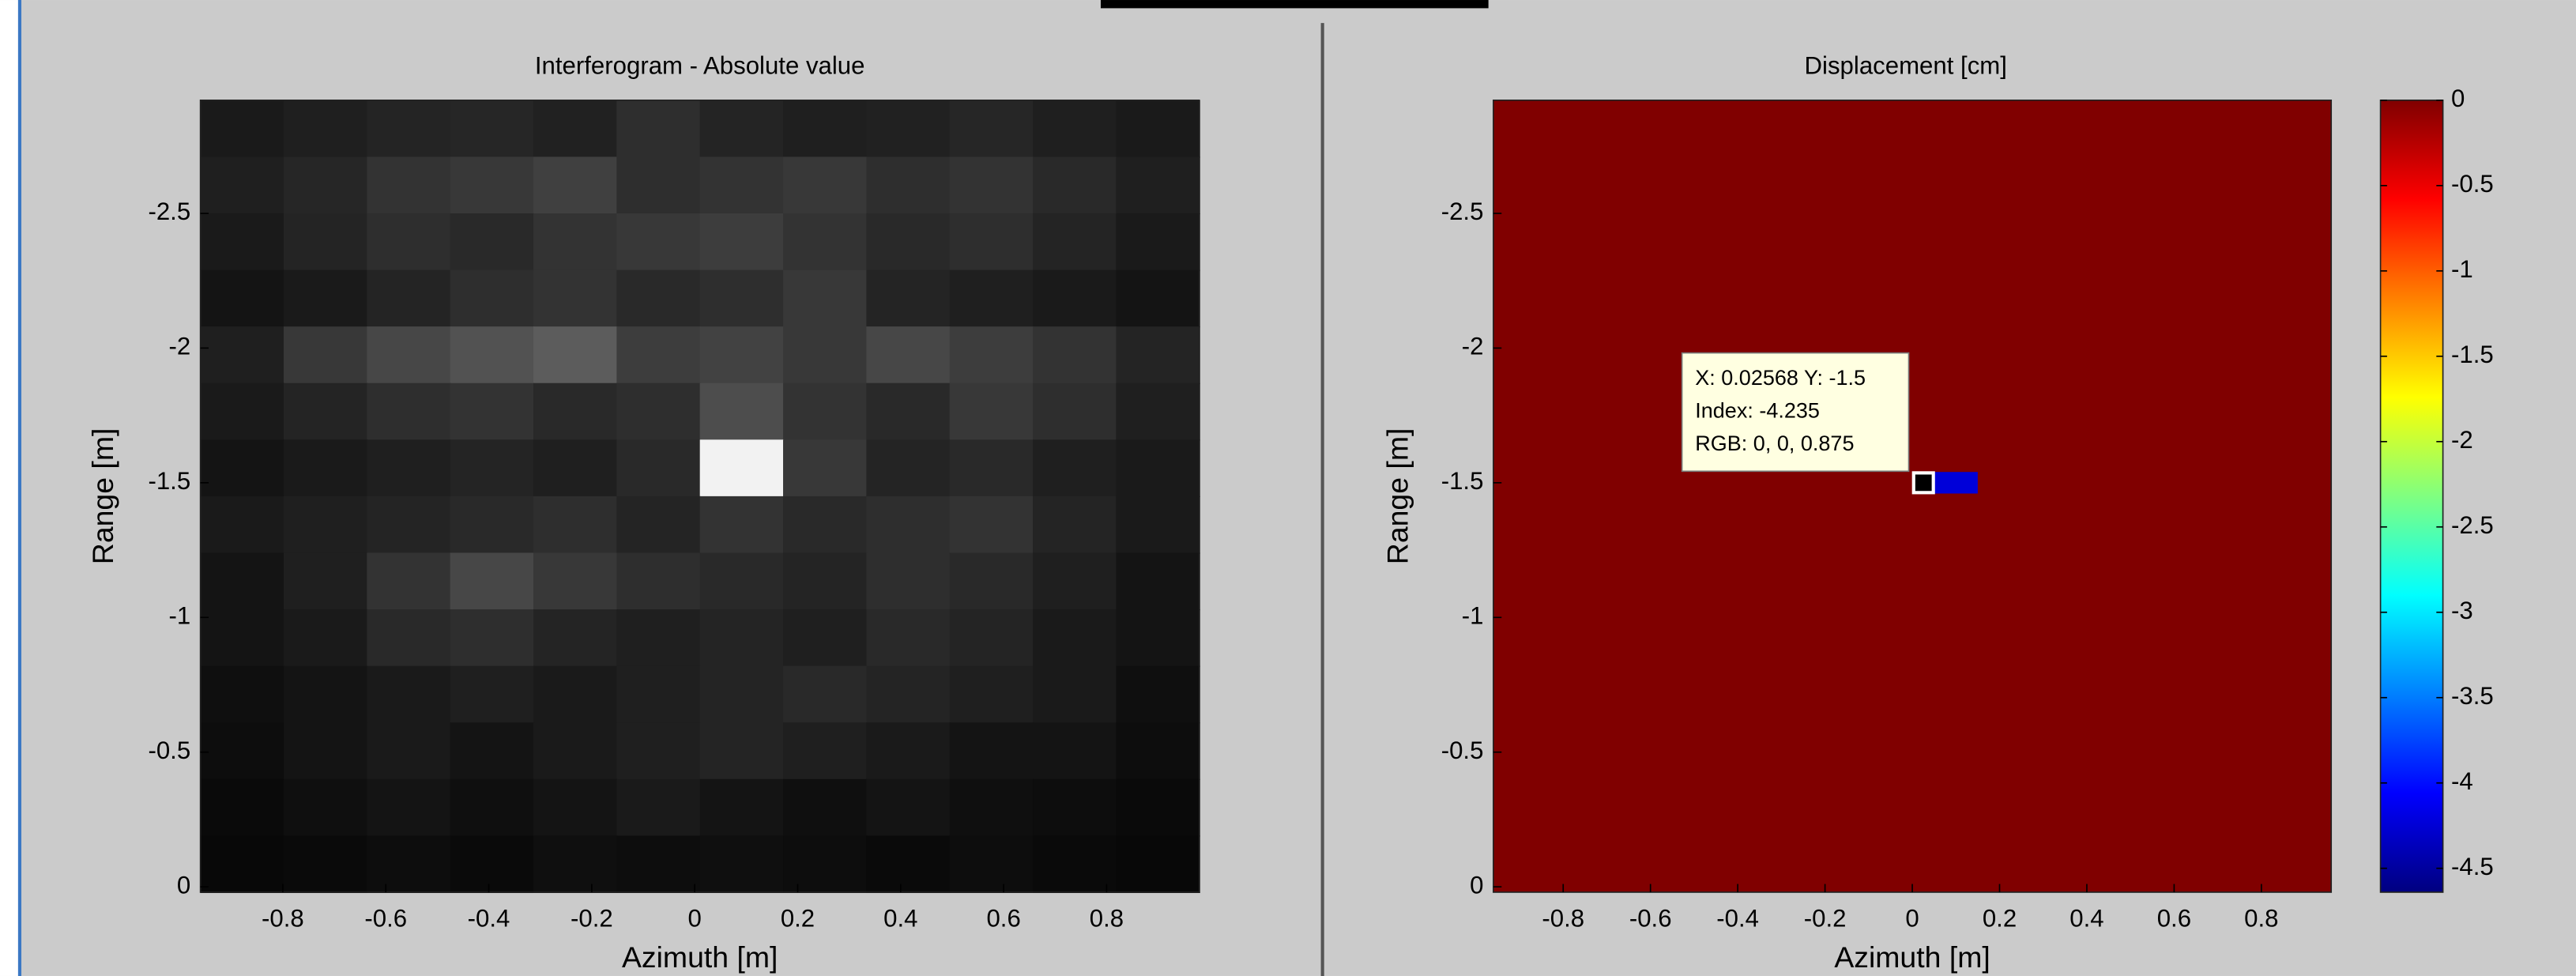 The image size is (2576, 976). What do you see at coordinates (1294, 4) in the screenshot?
I see `toolbar-strip` at bounding box center [1294, 4].